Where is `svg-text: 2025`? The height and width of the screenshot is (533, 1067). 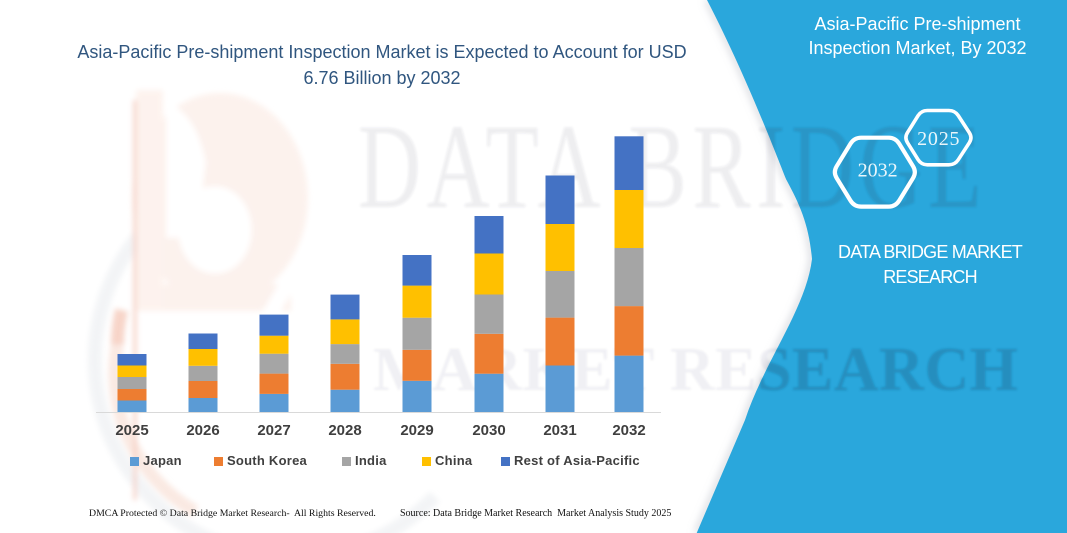
svg-text: 2025 is located at coordinates (938, 139).